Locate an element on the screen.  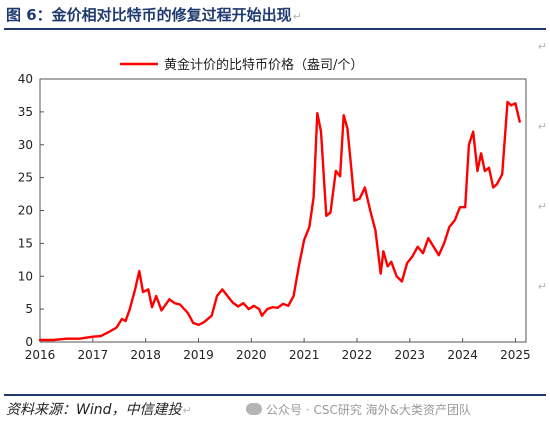
y-tick-label: 25 is located at coordinates (25, 178).